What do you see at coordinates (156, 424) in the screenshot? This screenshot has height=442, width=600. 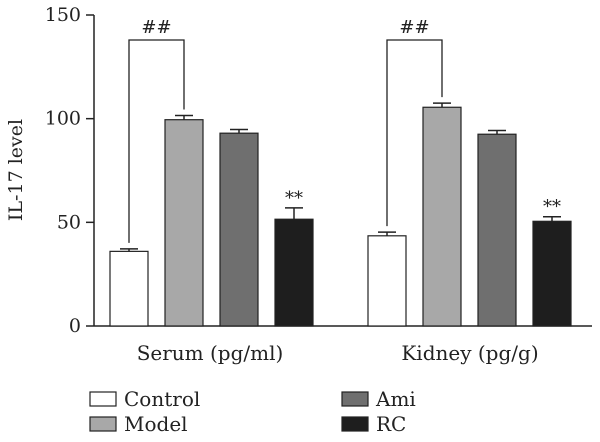 I see `legend-label-model: Model` at bounding box center [156, 424].